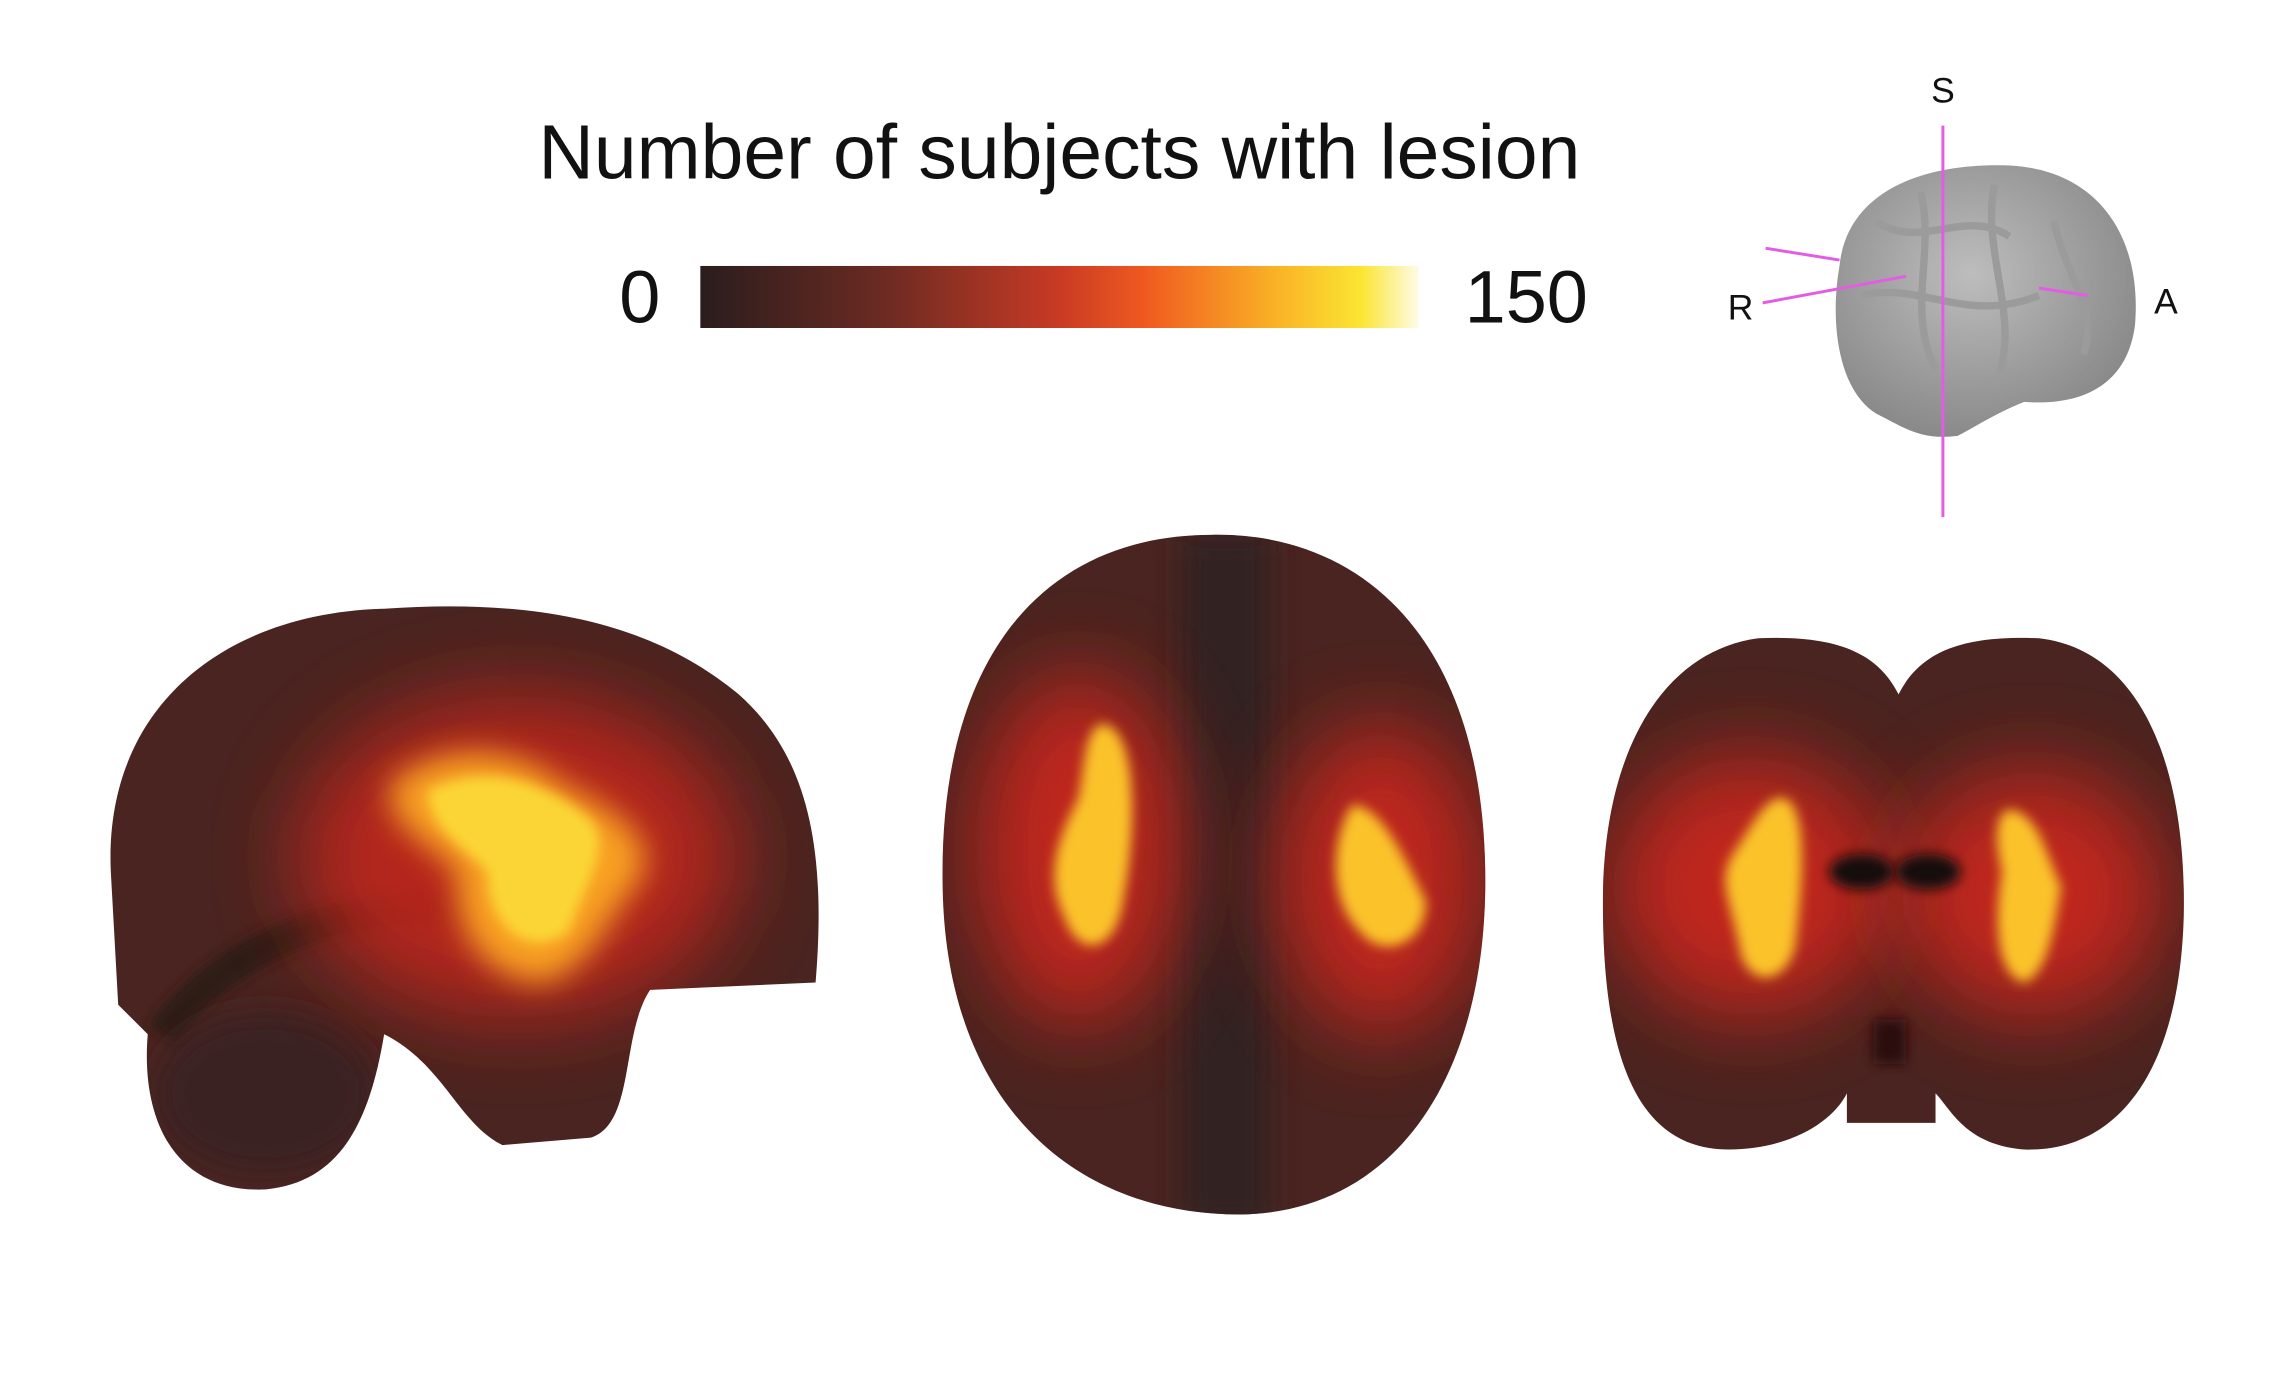 This screenshot has height=1395, width=2293. Describe the element at coordinates (1059, 297) in the screenshot. I see `colorbar` at that location.